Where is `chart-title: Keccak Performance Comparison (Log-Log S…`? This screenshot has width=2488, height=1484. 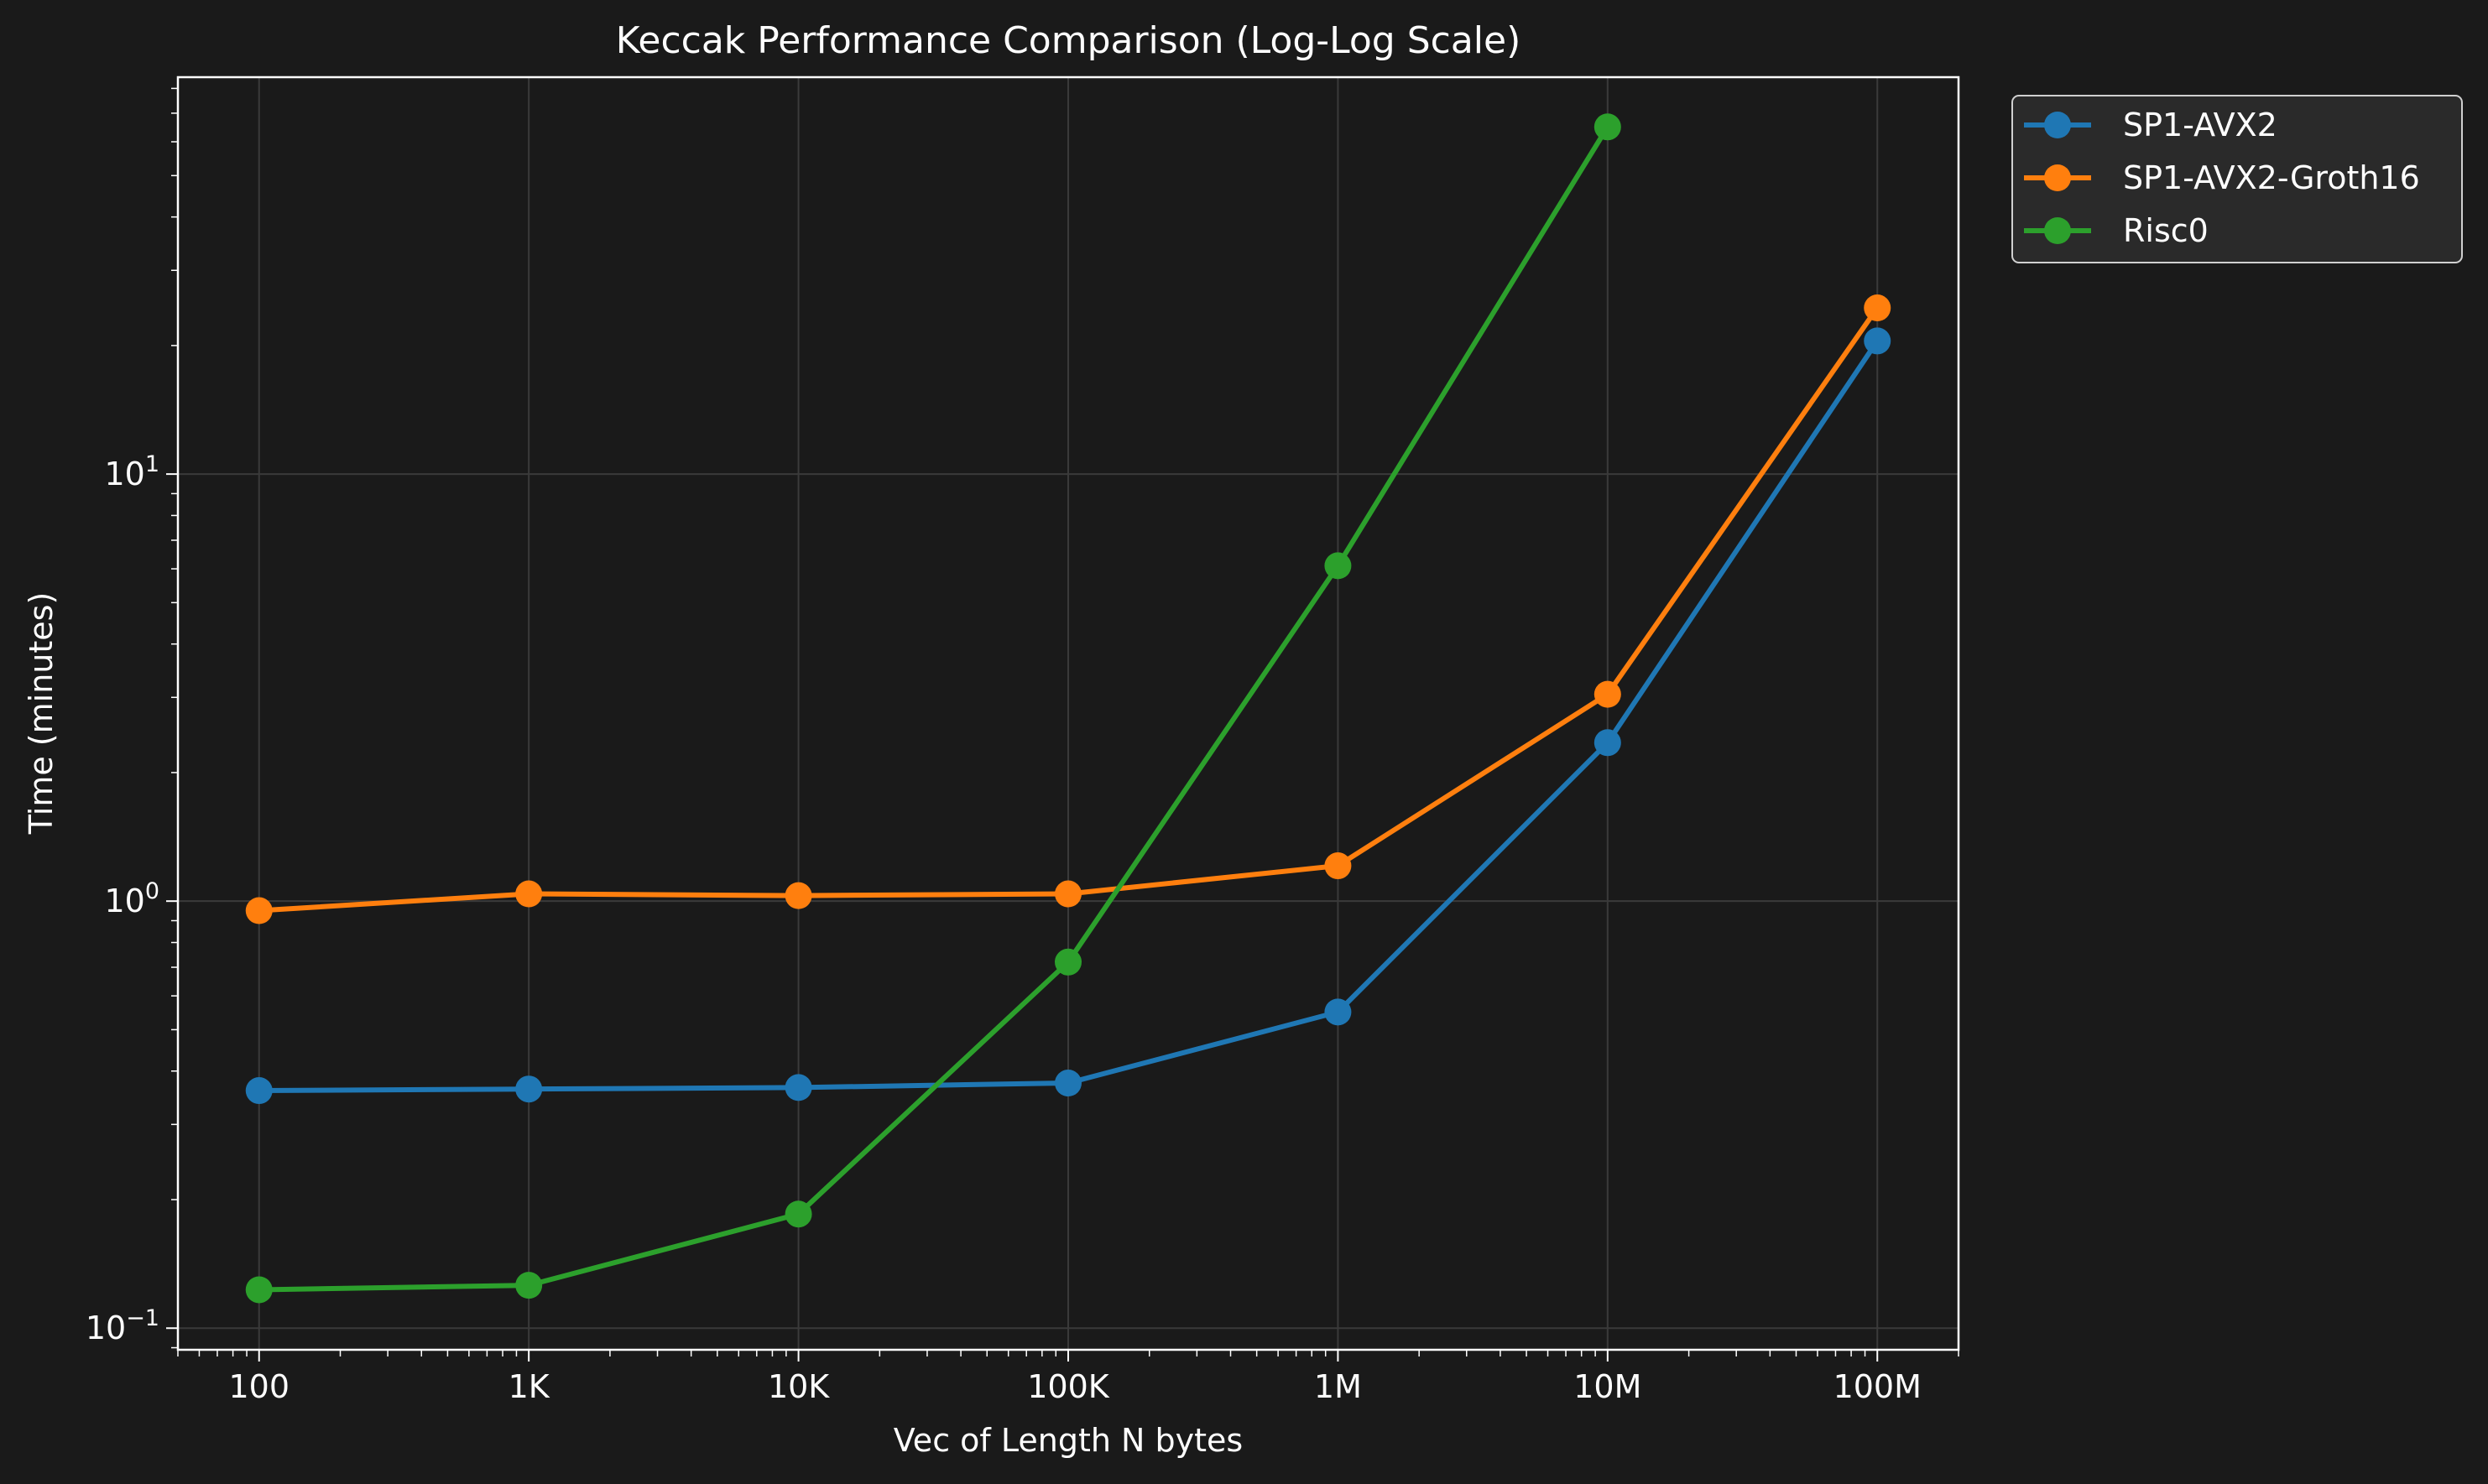
chart-title: Keccak Performance Comparison (Log-Log S… is located at coordinates (1068, 40).